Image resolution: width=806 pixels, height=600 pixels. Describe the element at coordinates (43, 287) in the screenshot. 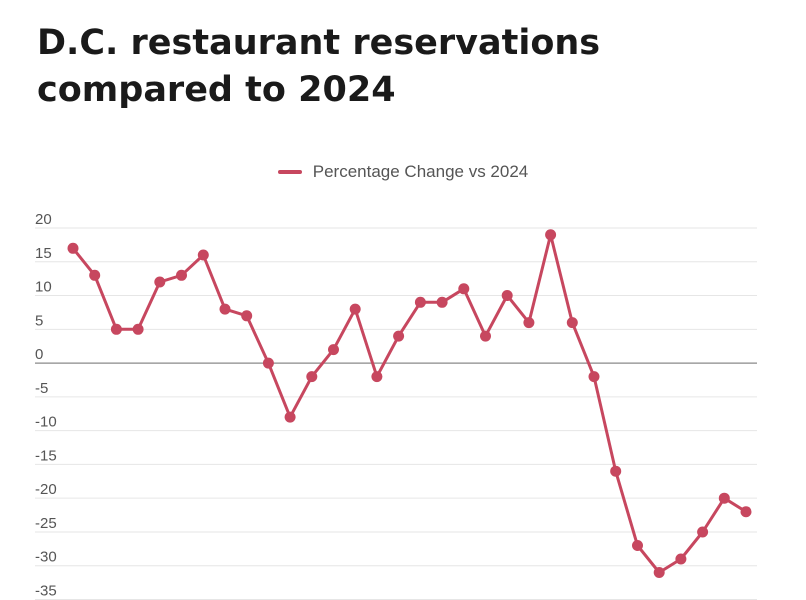

I see `y-tick-label: 10` at that location.